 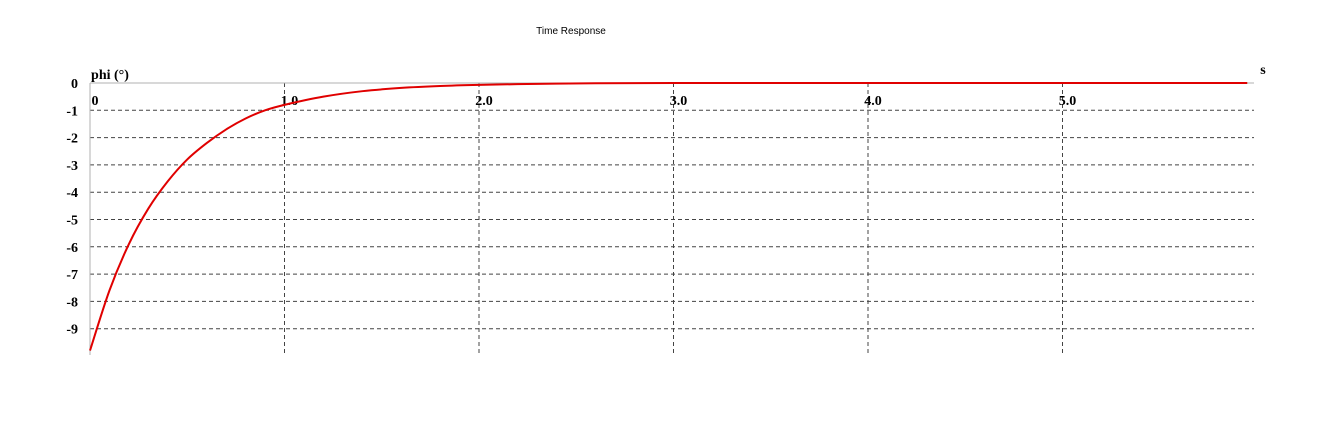 I want to click on y-axis-label: phi (°), so click(x=110, y=75).